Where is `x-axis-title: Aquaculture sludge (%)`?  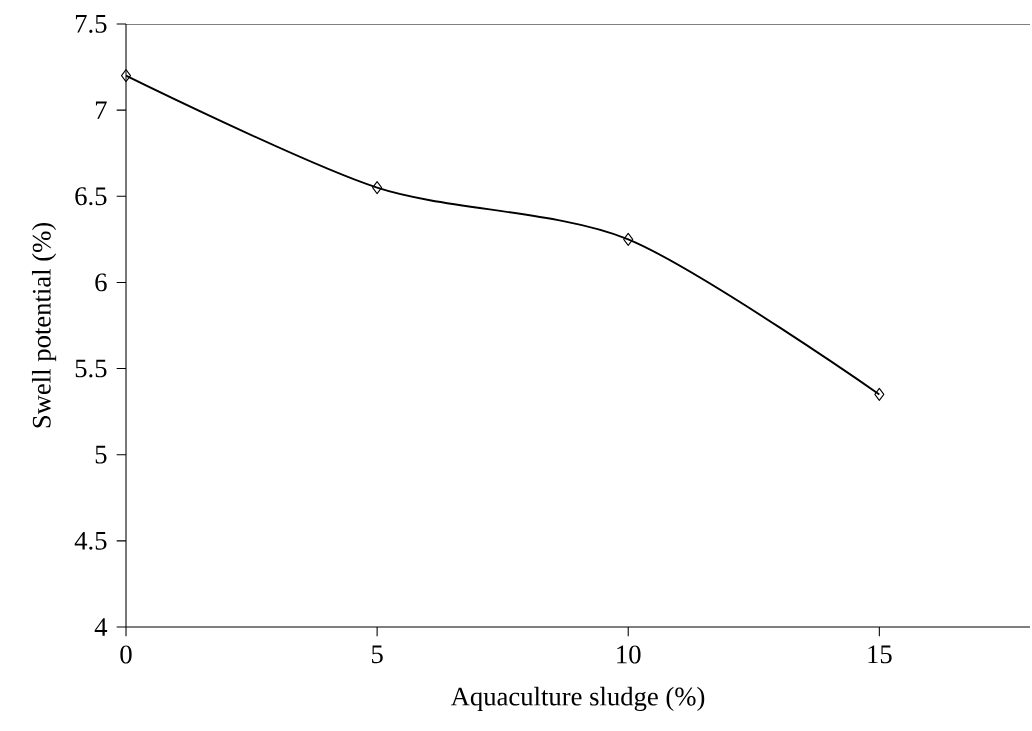 x-axis-title: Aquaculture sludge (%) is located at coordinates (577, 699).